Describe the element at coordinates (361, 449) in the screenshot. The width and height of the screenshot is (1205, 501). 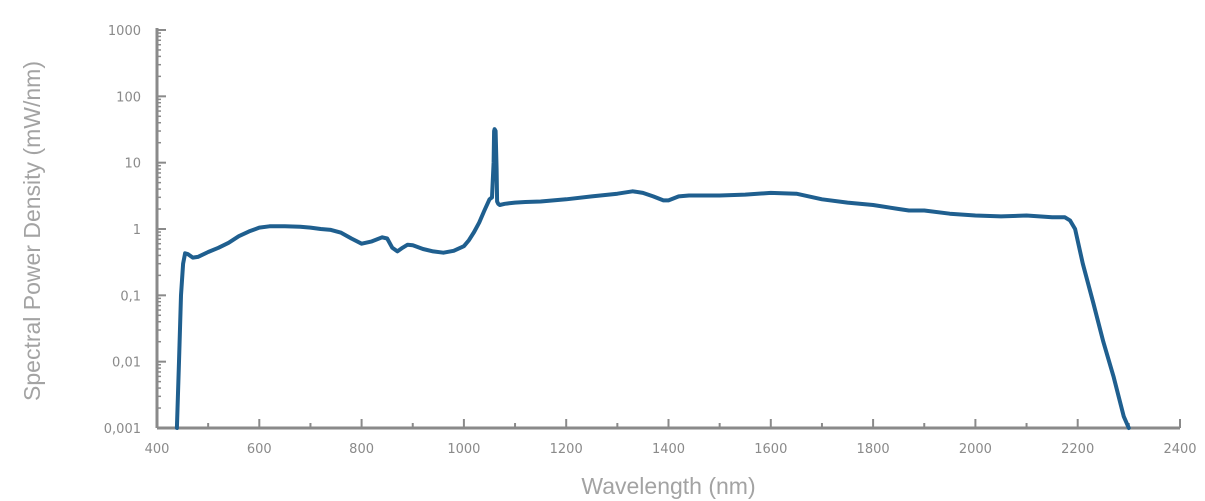
I see `x-tick-label: 800` at that location.